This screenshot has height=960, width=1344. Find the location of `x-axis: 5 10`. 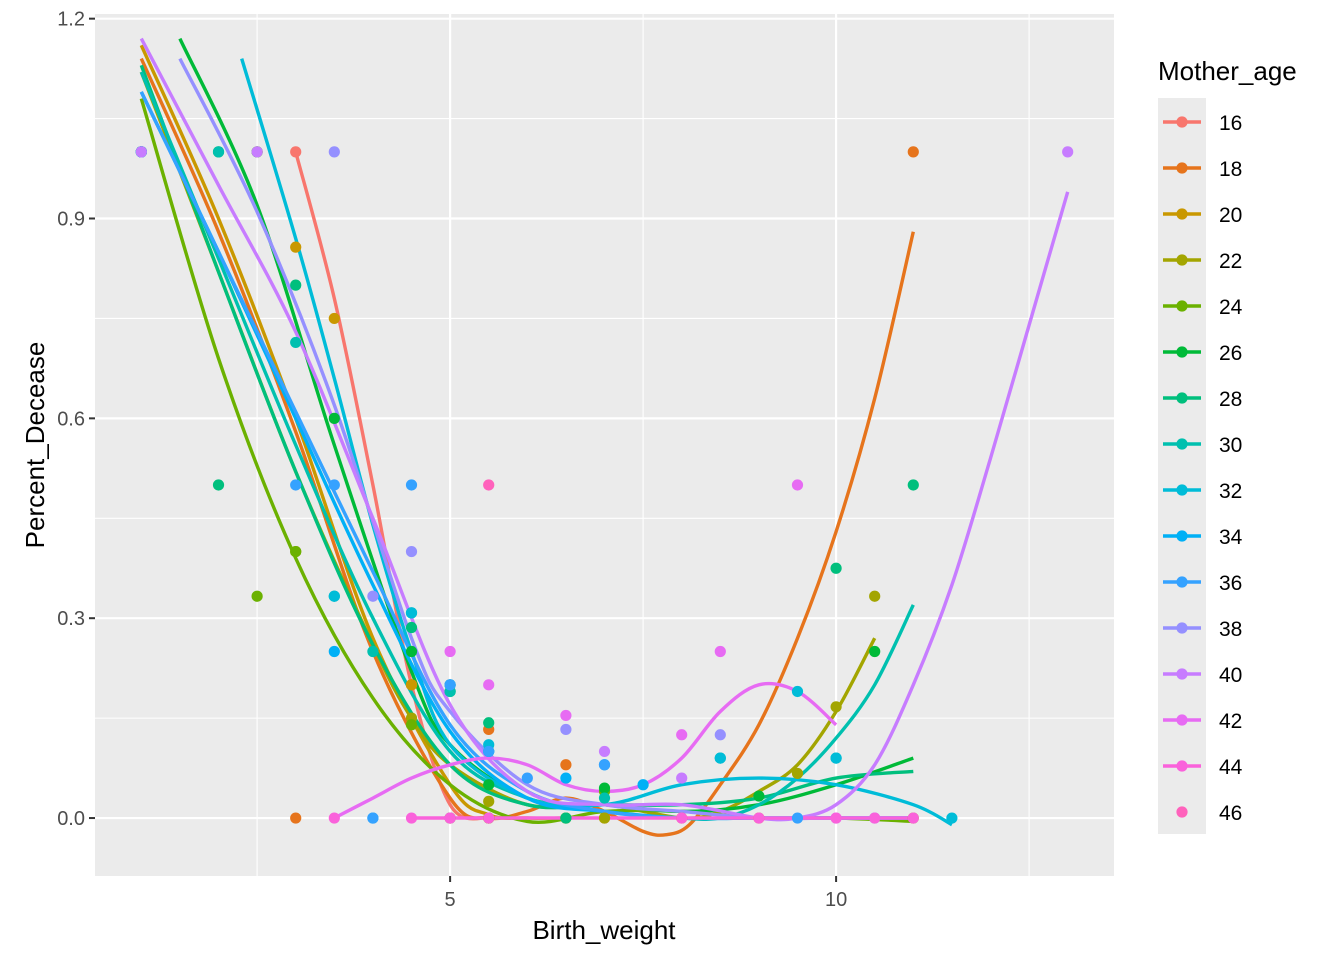

x-axis: 5 10 is located at coordinates (646, 893).